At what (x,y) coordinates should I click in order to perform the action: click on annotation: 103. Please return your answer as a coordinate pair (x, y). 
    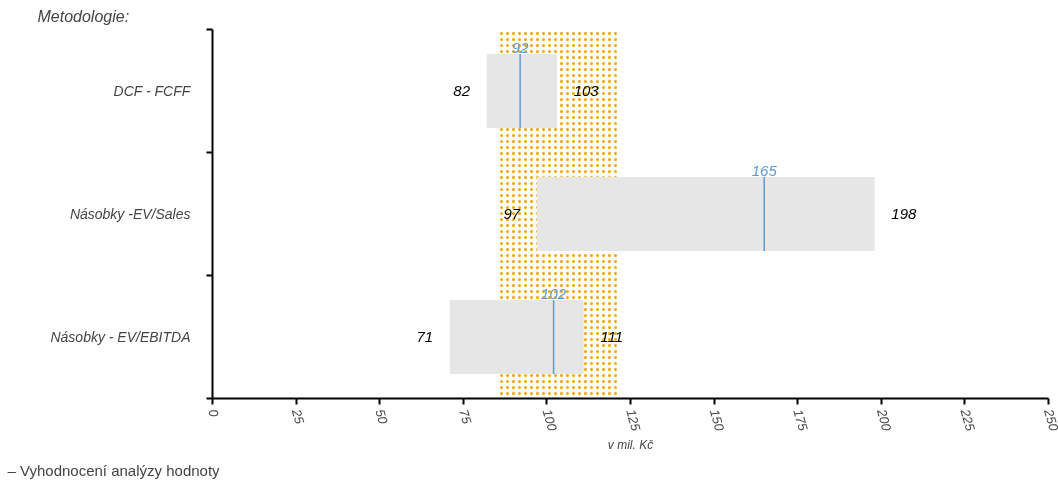
    Looking at the image, I should click on (586, 90).